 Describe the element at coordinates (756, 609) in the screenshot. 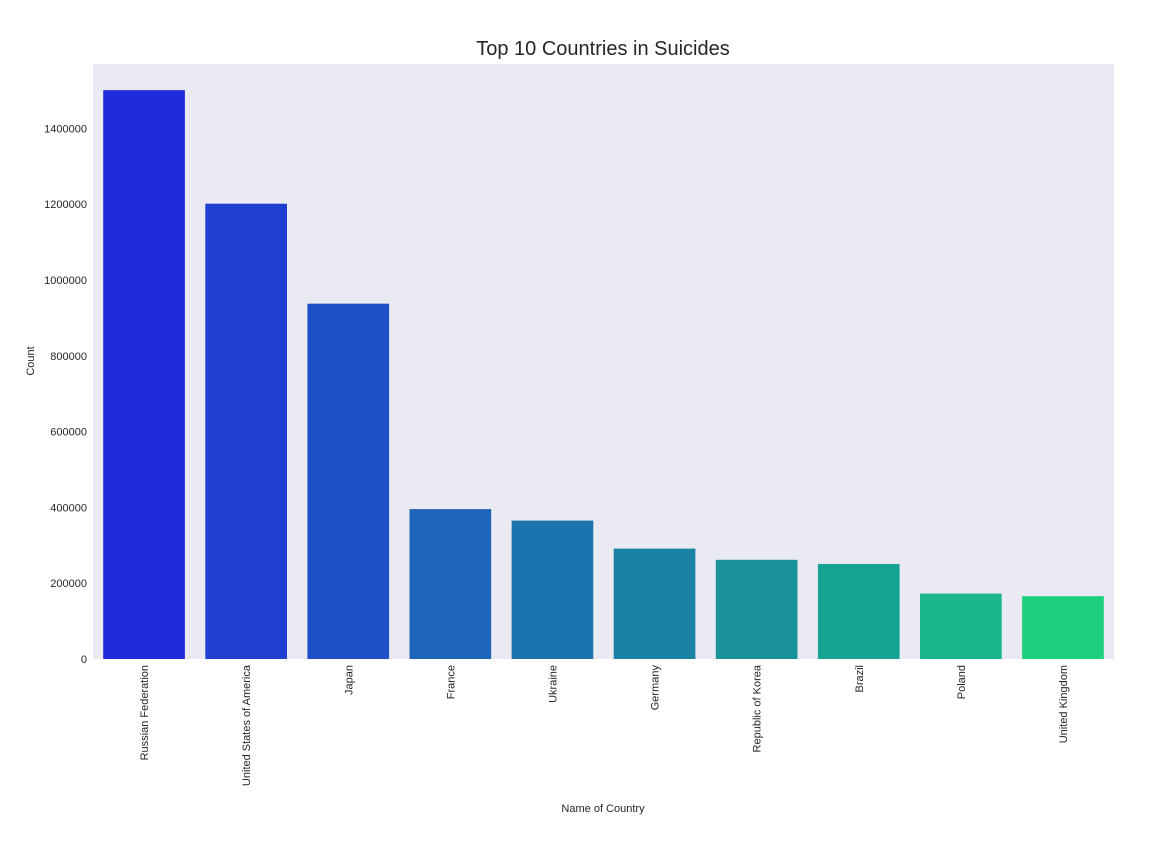

I see `bar-republic-of-korea` at that location.